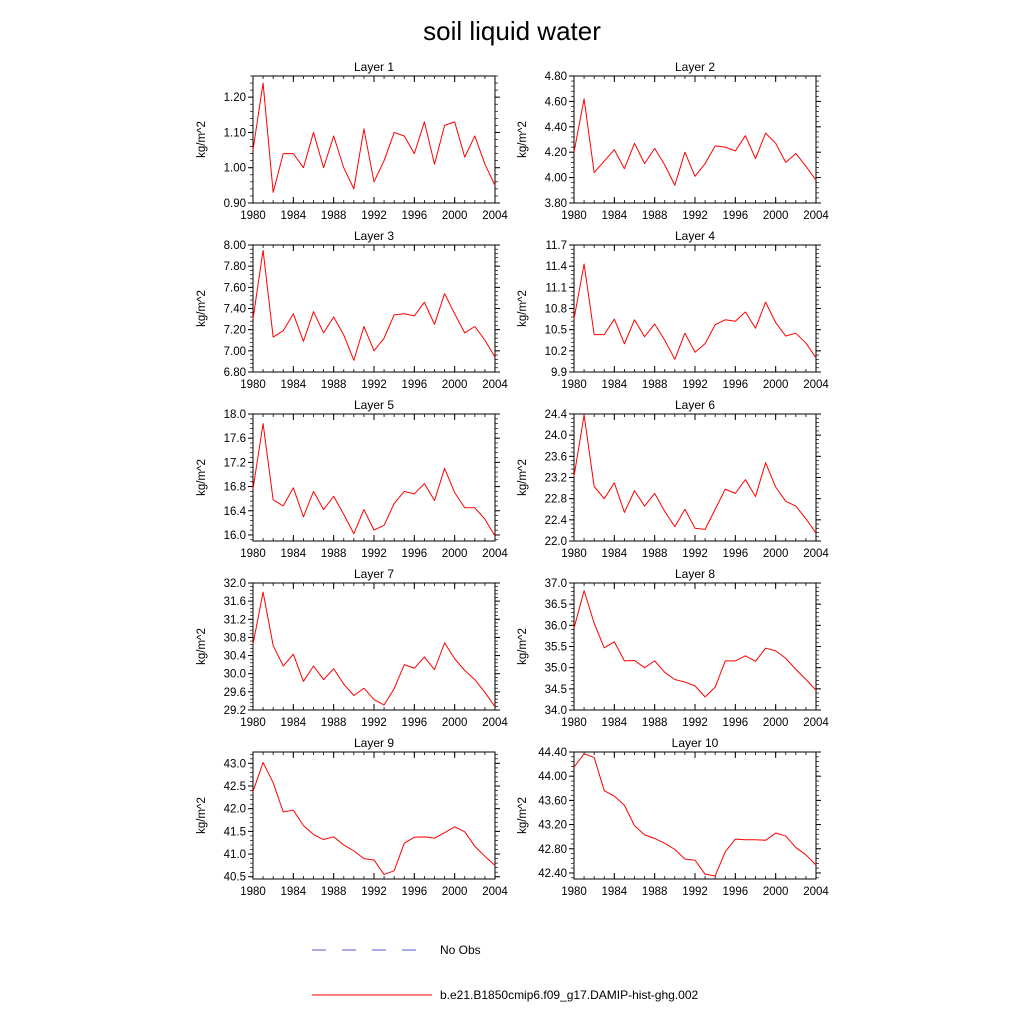 This screenshot has height=1024, width=1024. Describe the element at coordinates (235, 288) in the screenshot. I see `y-tick-label: 7.60` at that location.